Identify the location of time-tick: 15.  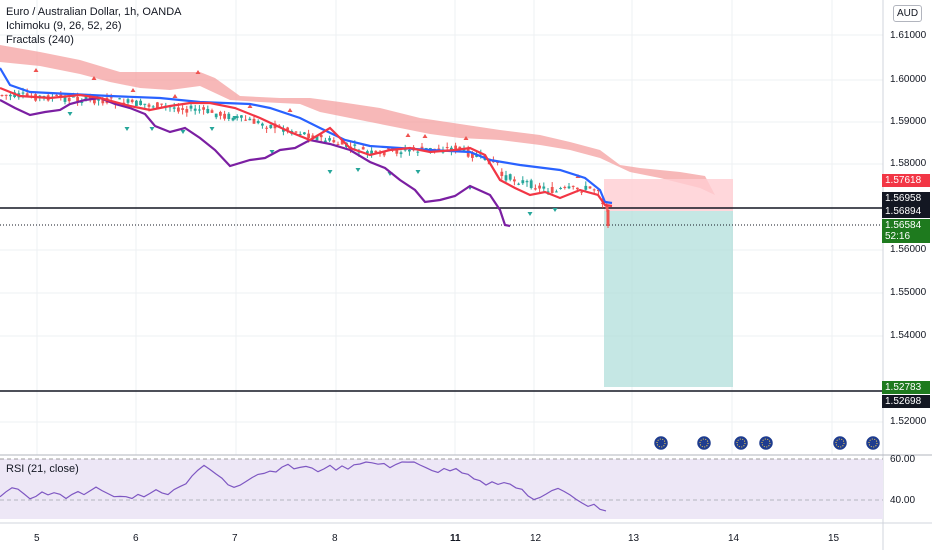
(834, 538).